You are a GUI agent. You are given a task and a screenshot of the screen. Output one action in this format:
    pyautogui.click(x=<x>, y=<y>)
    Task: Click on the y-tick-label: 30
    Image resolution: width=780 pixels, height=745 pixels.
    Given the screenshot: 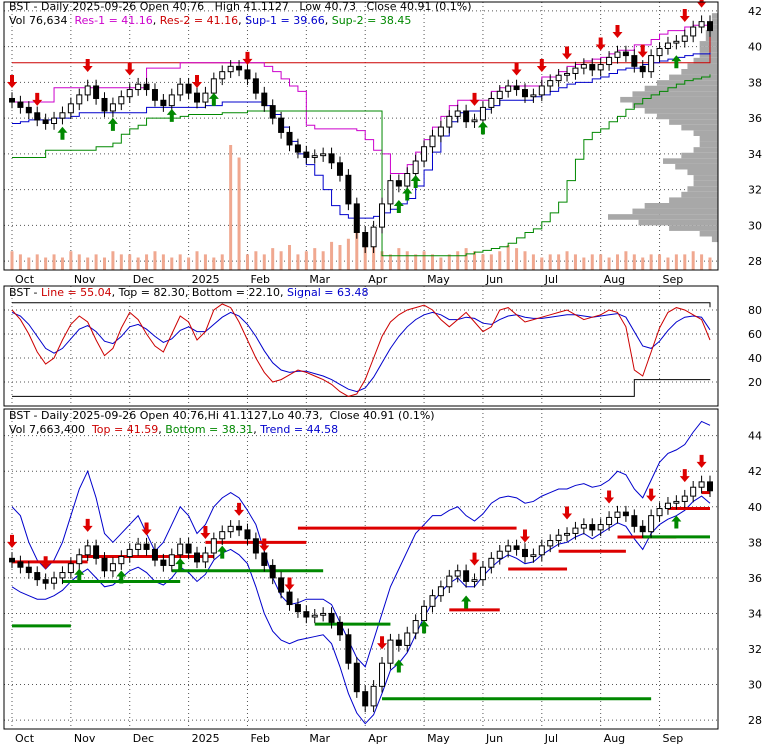 What is the action you would take?
    pyautogui.click(x=755, y=685)
    